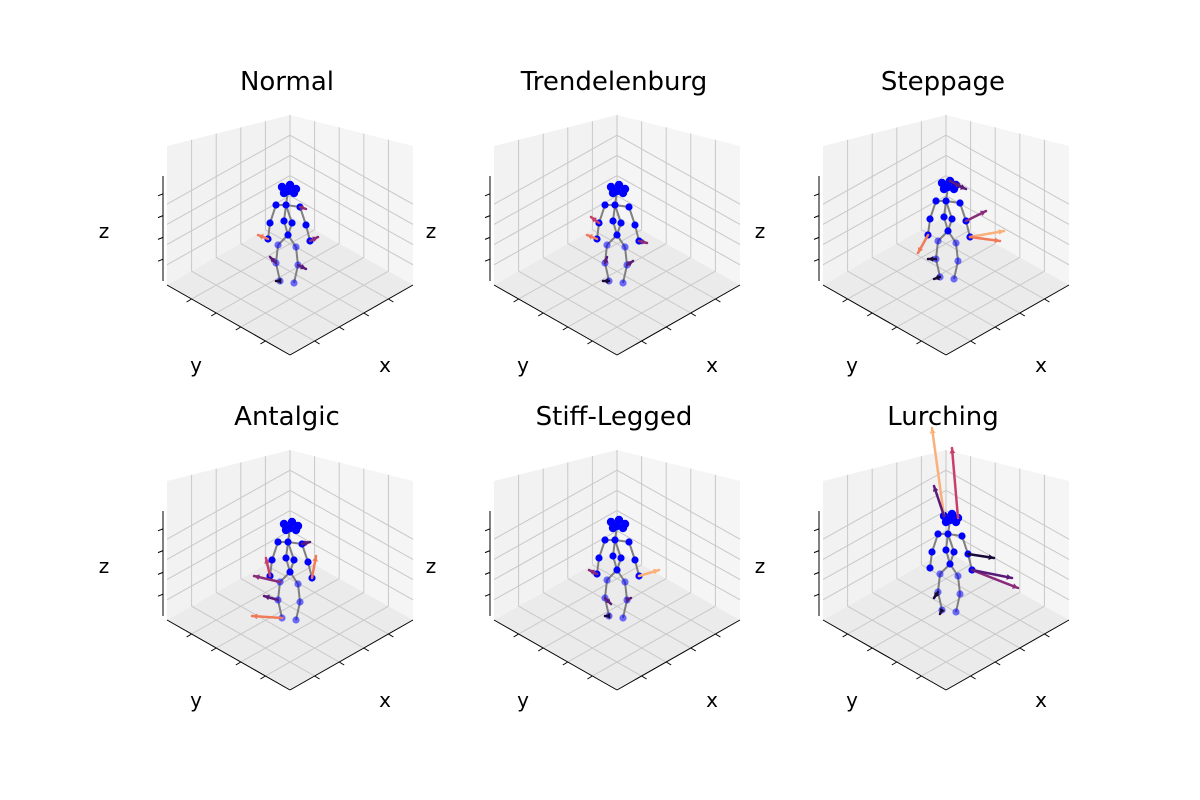  I want to click on subplot-5: Stiff-Legged x y z, so click(583, 557).